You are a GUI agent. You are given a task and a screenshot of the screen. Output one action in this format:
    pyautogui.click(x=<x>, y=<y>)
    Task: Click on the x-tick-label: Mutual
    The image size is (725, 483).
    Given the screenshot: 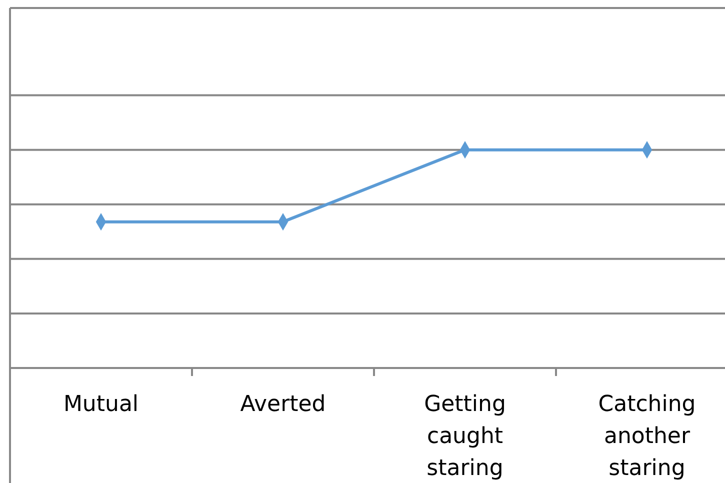 What is the action you would take?
    pyautogui.click(x=101, y=404)
    